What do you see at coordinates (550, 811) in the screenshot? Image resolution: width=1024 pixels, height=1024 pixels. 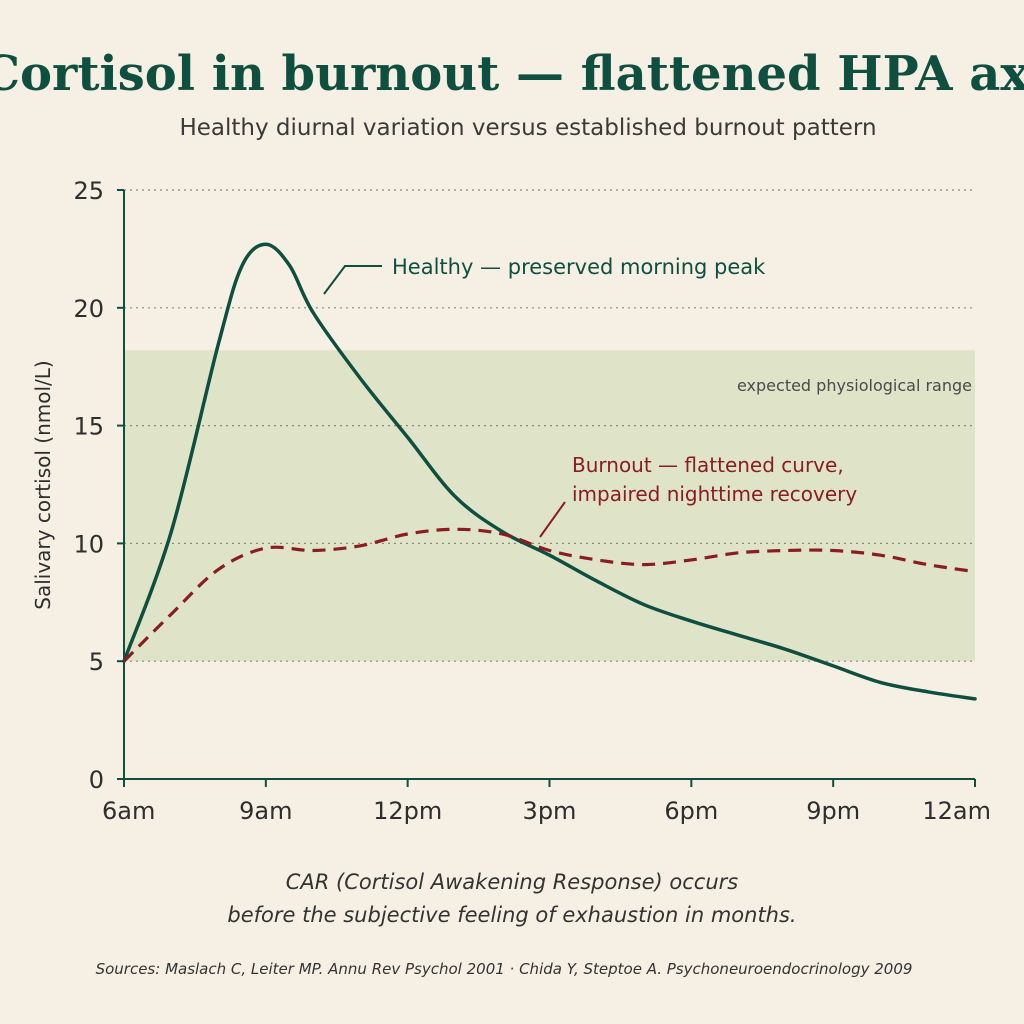 I see `x-tick-label: 3pm` at bounding box center [550, 811].